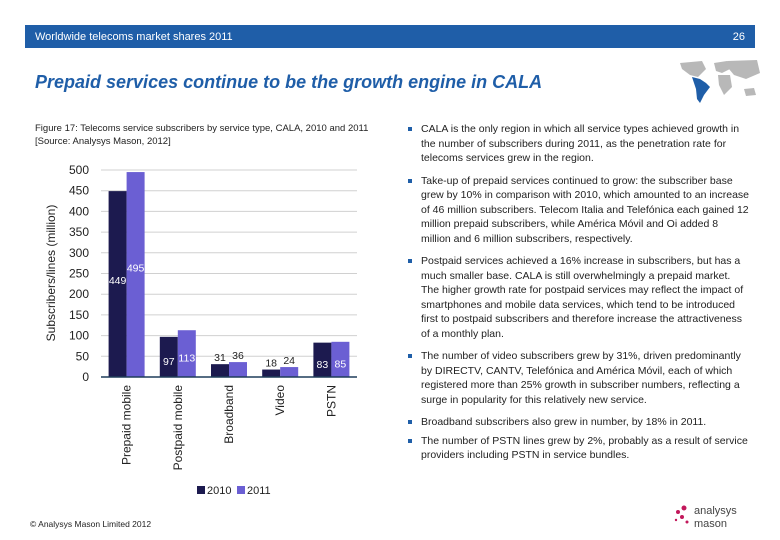  I want to click on y-tick-label: 0, so click(85, 377).